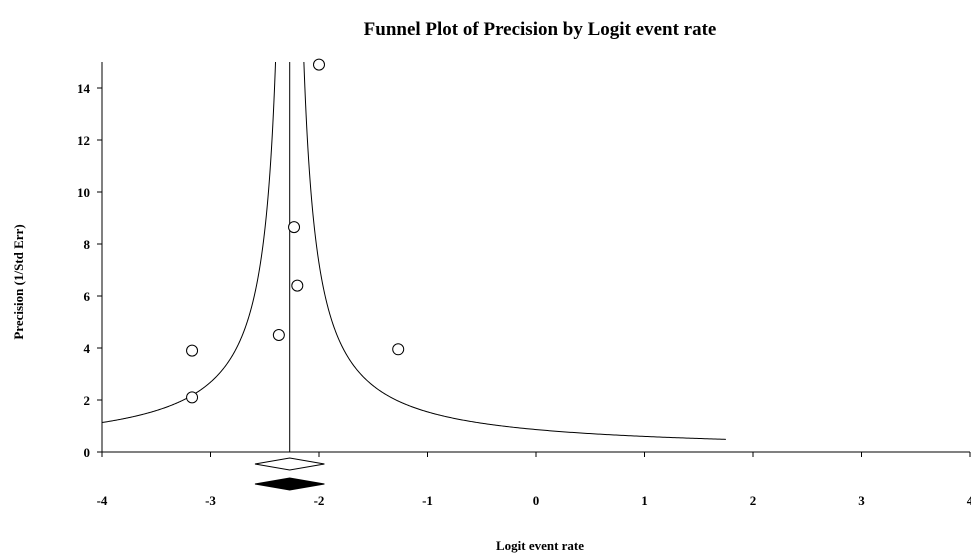 The width and height of the screenshot is (971, 554). Describe the element at coordinates (87, 452) in the screenshot. I see `y-tick-label: 0` at that location.